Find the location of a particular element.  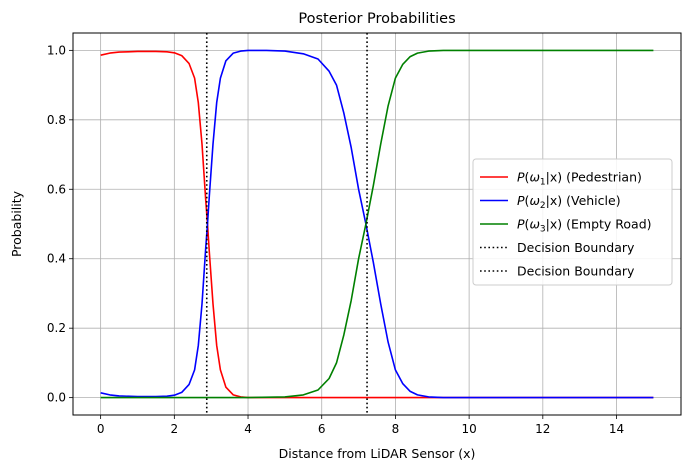

legend-label: P(ω3|x) (Empty Road) is located at coordinates (584, 226).